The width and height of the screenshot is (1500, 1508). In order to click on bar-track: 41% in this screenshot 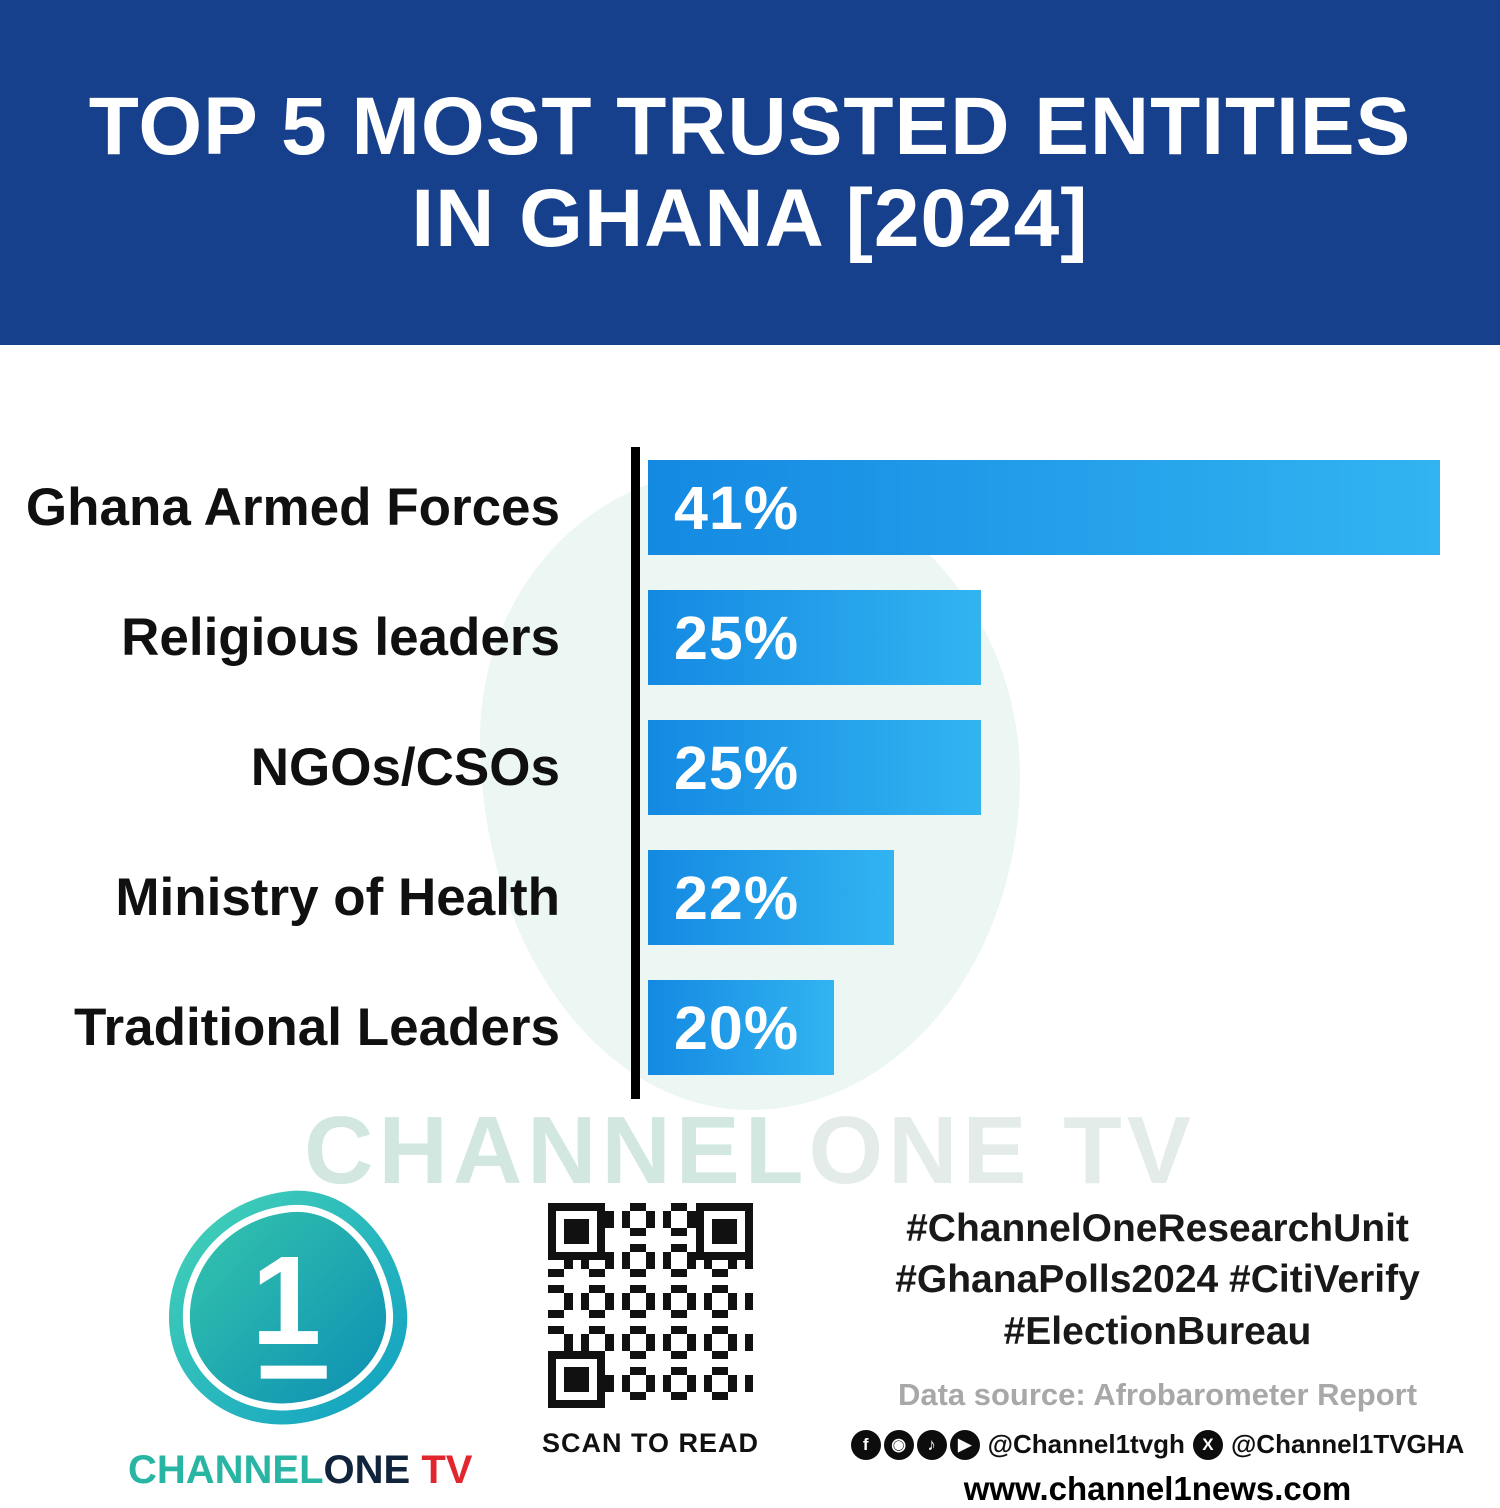, I will do `click(1044, 507)`.